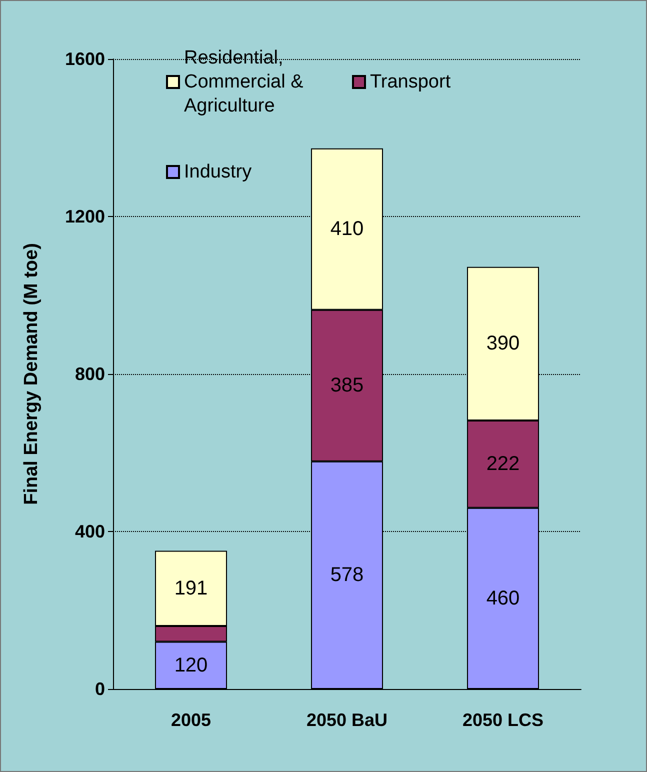  I want to click on data-label: 460, so click(503, 598).